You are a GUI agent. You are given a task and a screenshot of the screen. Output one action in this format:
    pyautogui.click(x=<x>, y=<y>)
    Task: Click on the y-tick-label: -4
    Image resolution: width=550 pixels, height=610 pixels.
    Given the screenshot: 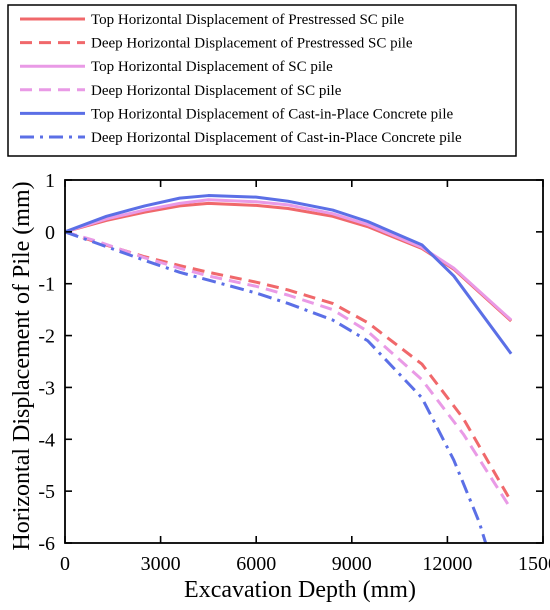 What is the action you would take?
    pyautogui.click(x=46, y=440)
    